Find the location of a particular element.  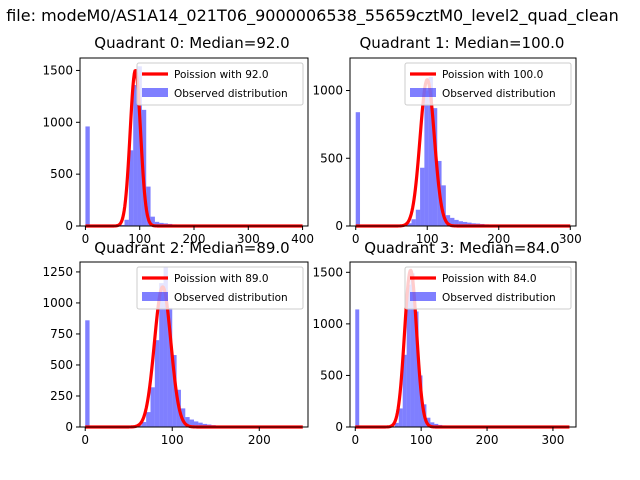

subplot-title: Quadrant 1: Median=100.0 is located at coordinates (462, 43).